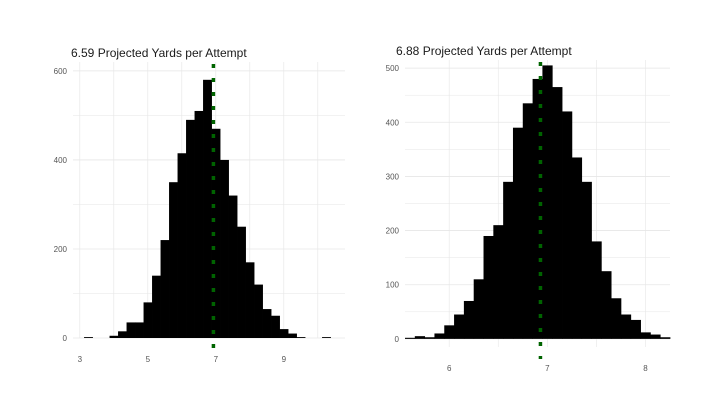  What do you see at coordinates (148, 359) in the screenshot?
I see `x-tick-label: 5` at bounding box center [148, 359].